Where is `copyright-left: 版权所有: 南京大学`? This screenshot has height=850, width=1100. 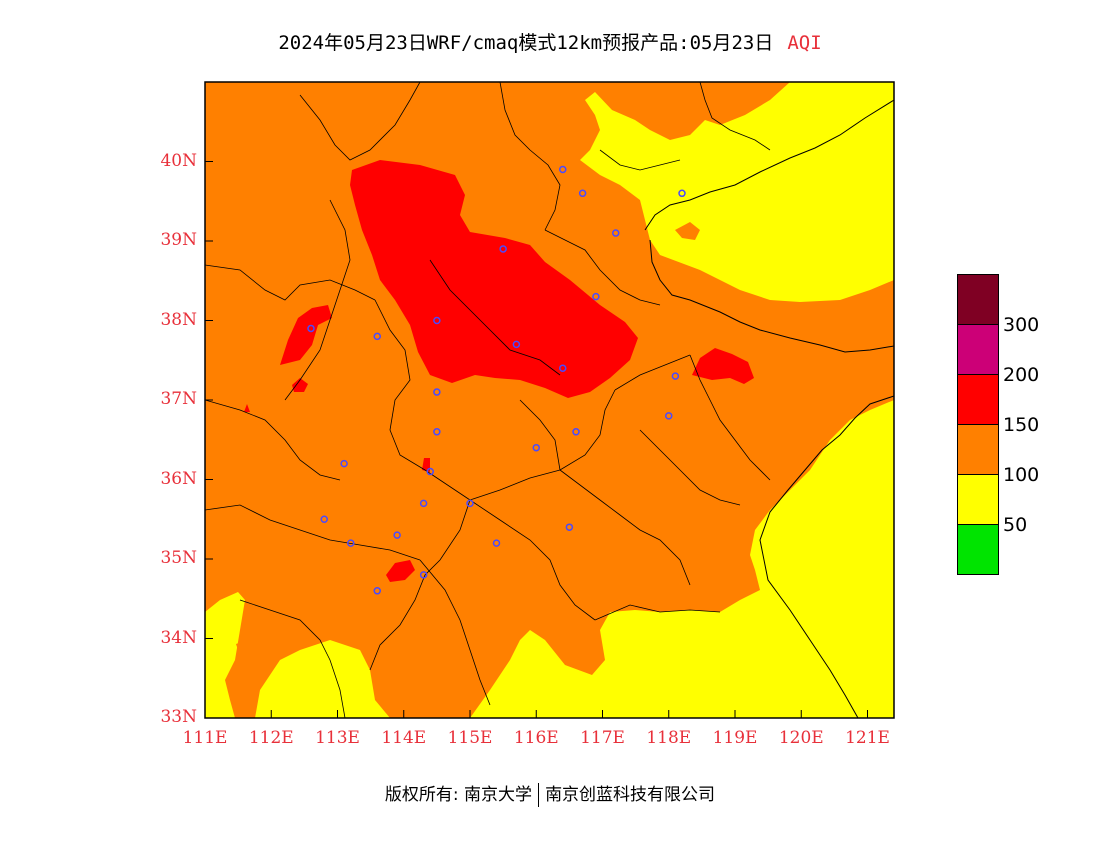
copyright-left: 版权所有: 南京大学 is located at coordinates (458, 795).